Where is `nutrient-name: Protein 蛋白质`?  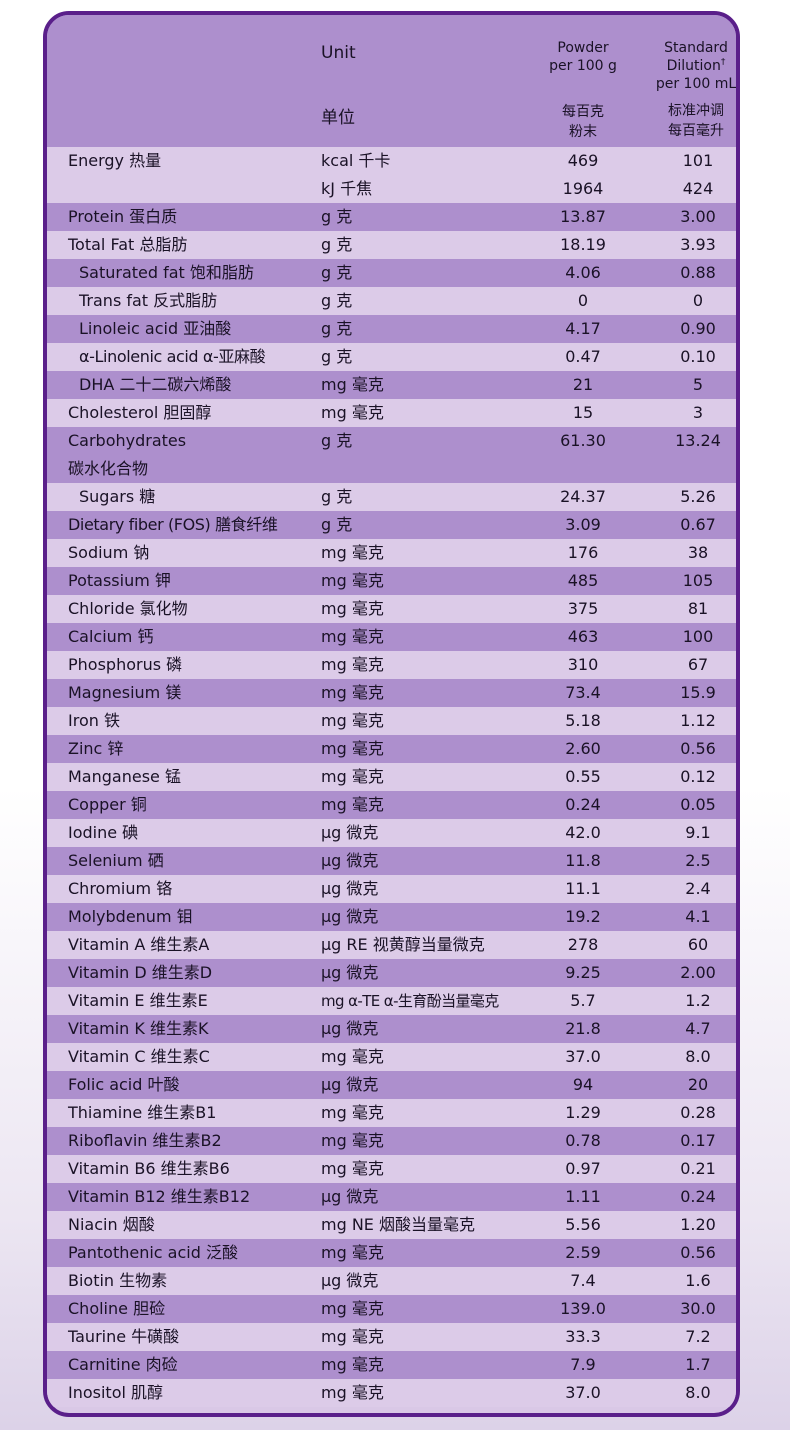 nutrient-name: Protein 蛋白质 is located at coordinates (123, 216).